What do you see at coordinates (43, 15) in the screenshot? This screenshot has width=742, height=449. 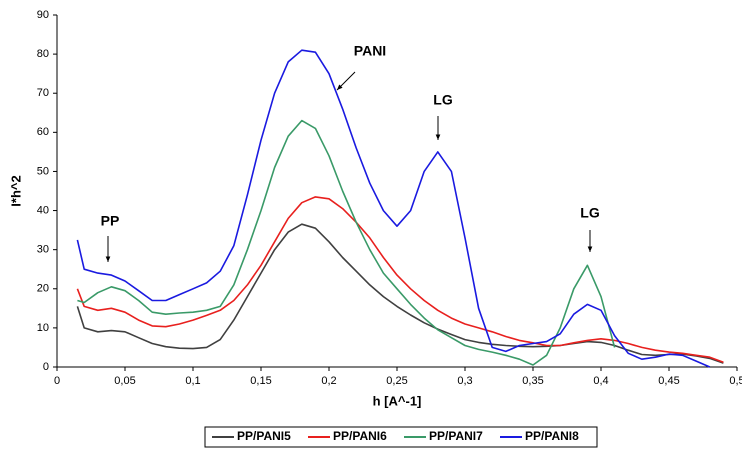 I see `y-tick-label: 90` at bounding box center [43, 15].